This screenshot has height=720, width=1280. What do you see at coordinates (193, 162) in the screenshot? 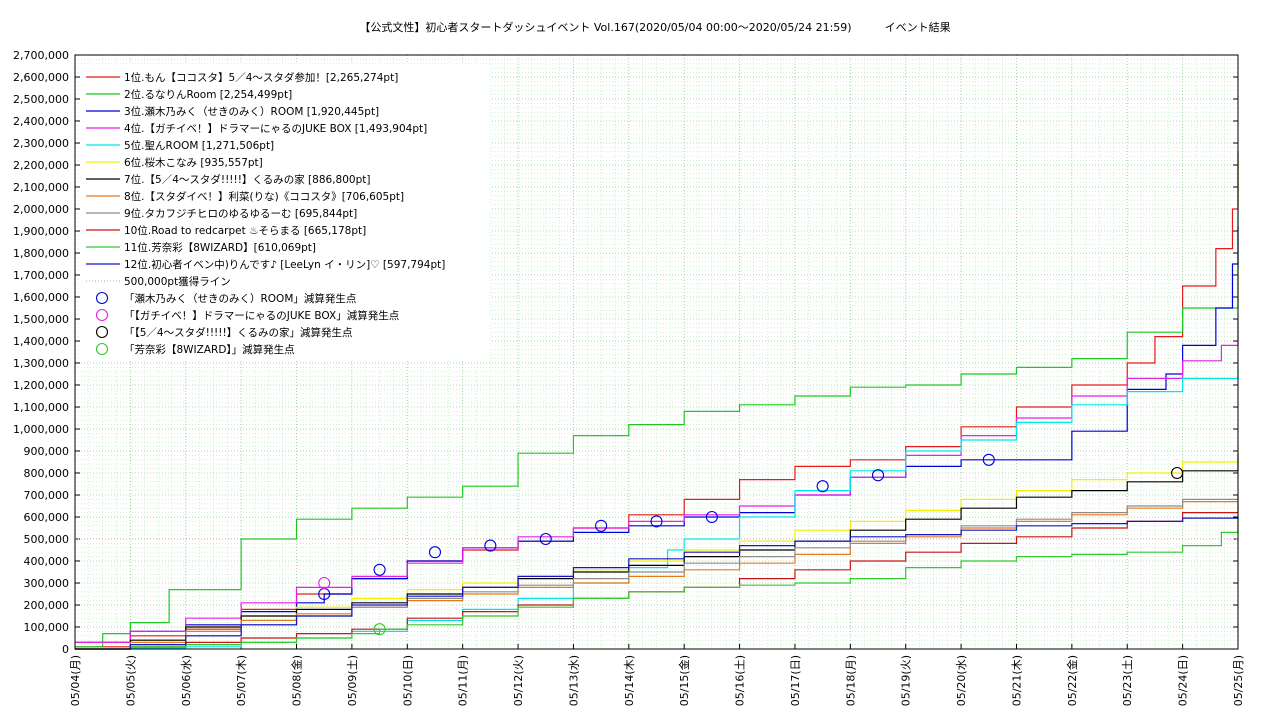
I see `legend-label: 6位.桜木こなみ [935,557pt]` at bounding box center [193, 162].